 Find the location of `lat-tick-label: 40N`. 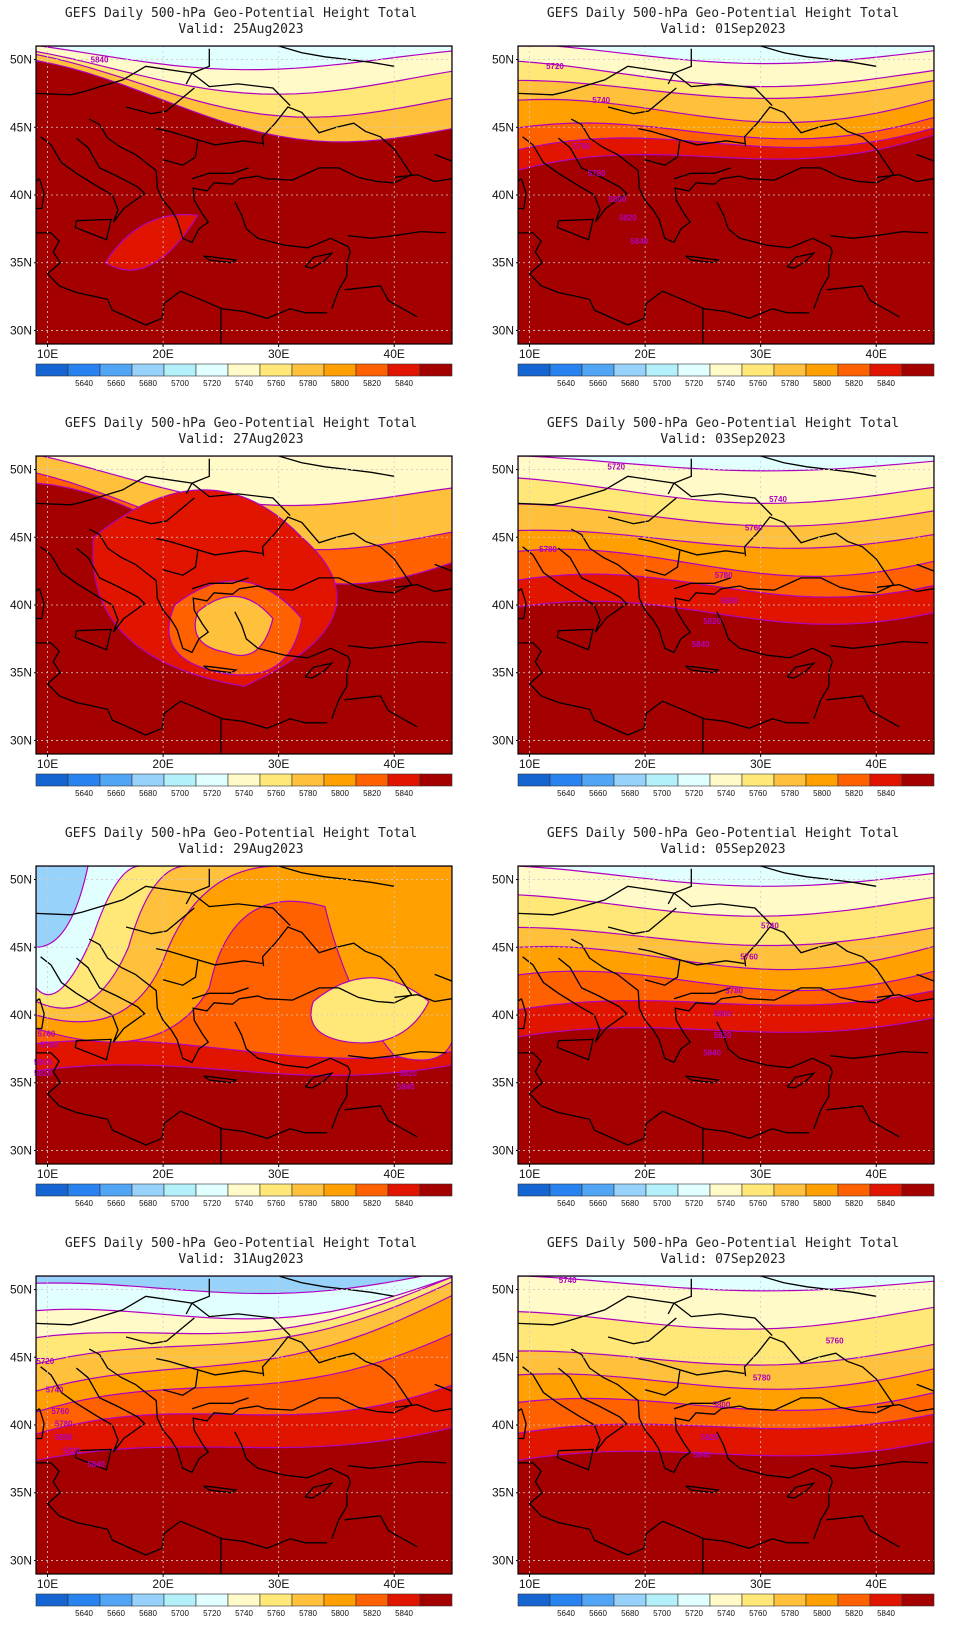

lat-tick-label: 40N is located at coordinates (503, 605).